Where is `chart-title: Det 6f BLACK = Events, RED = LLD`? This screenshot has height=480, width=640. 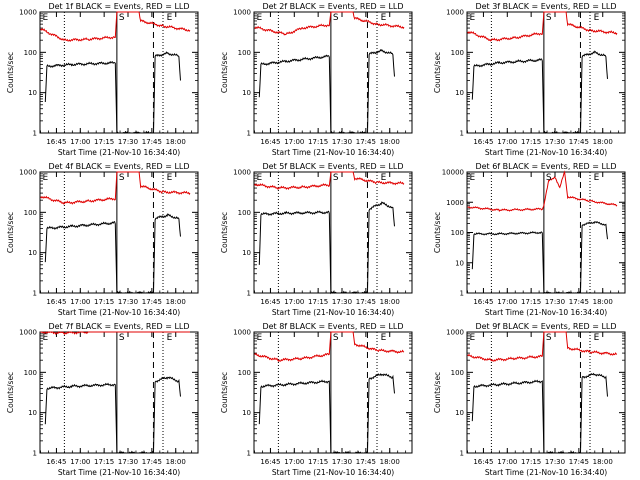 chart-title: Det 6f BLACK = Events, RED = LLD is located at coordinates (545, 166).